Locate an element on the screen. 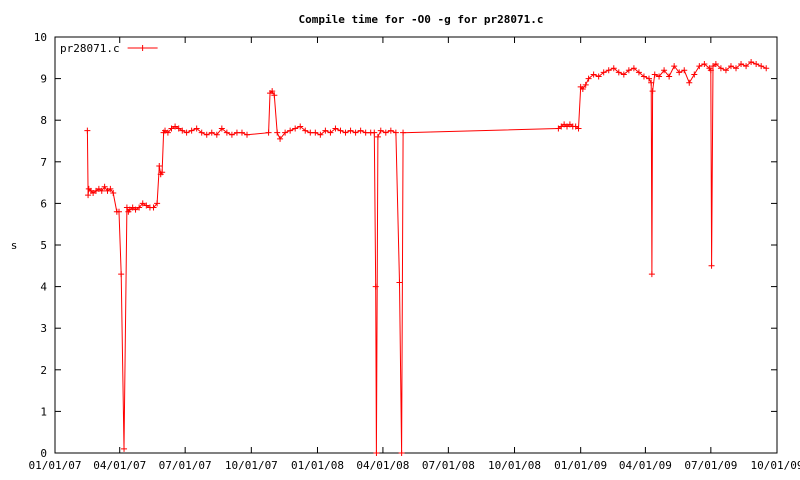 Image resolution: width=800 pixels, height=480 pixels. x-tick-label: 04/01/09 is located at coordinates (645, 465).